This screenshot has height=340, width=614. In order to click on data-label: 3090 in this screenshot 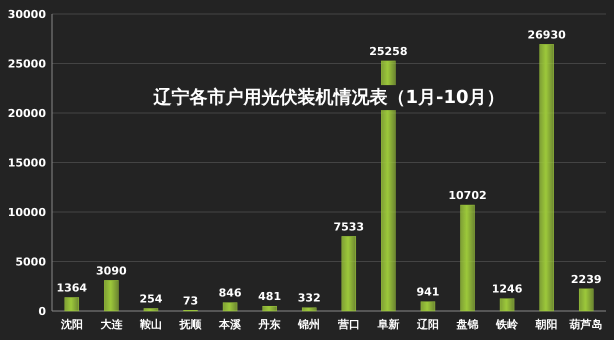, I will do `click(112, 271)`.